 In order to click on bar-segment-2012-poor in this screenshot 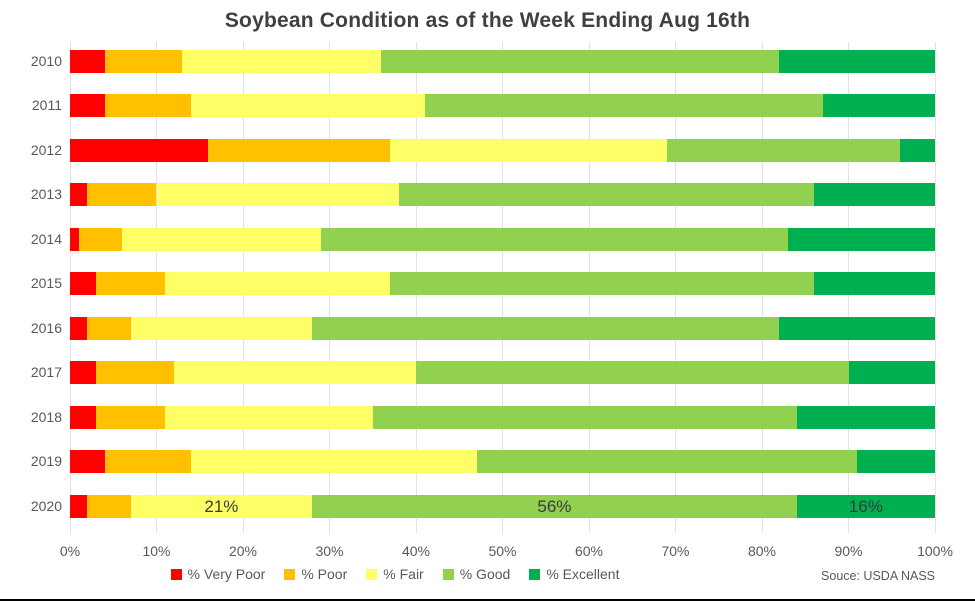, I will do `click(299, 150)`.